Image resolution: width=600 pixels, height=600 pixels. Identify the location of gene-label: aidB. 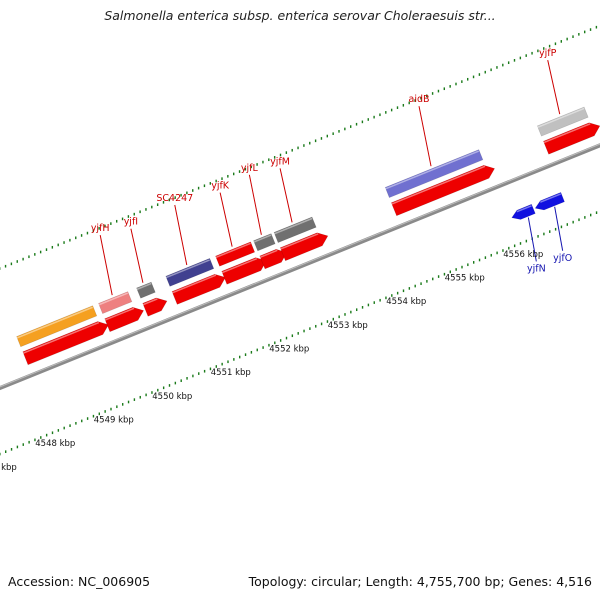
(419, 99).